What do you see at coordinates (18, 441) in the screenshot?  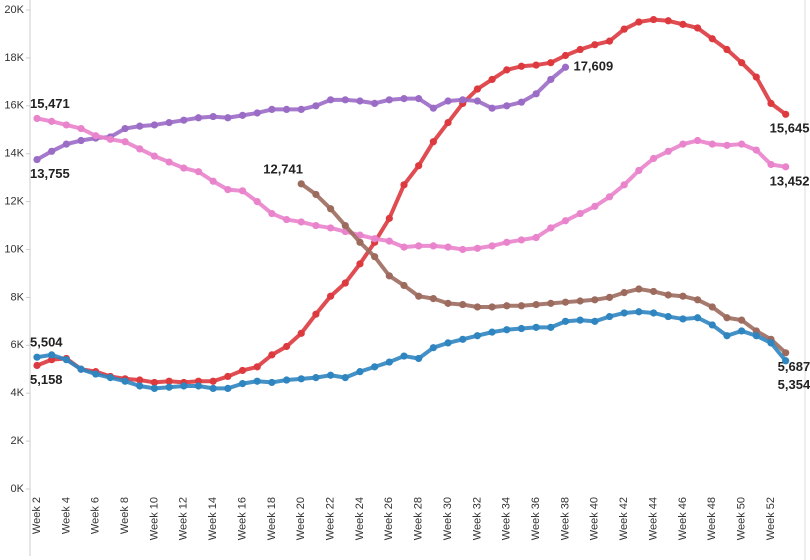 I see `y-tick-label: 2K` at bounding box center [18, 441].